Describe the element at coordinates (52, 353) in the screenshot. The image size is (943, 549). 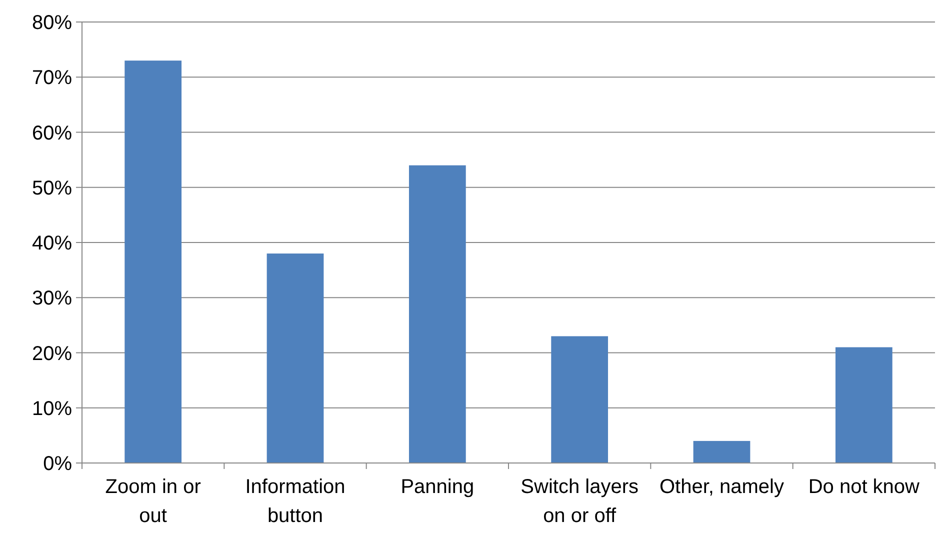
I see `y-tick-label: 20%` at that location.